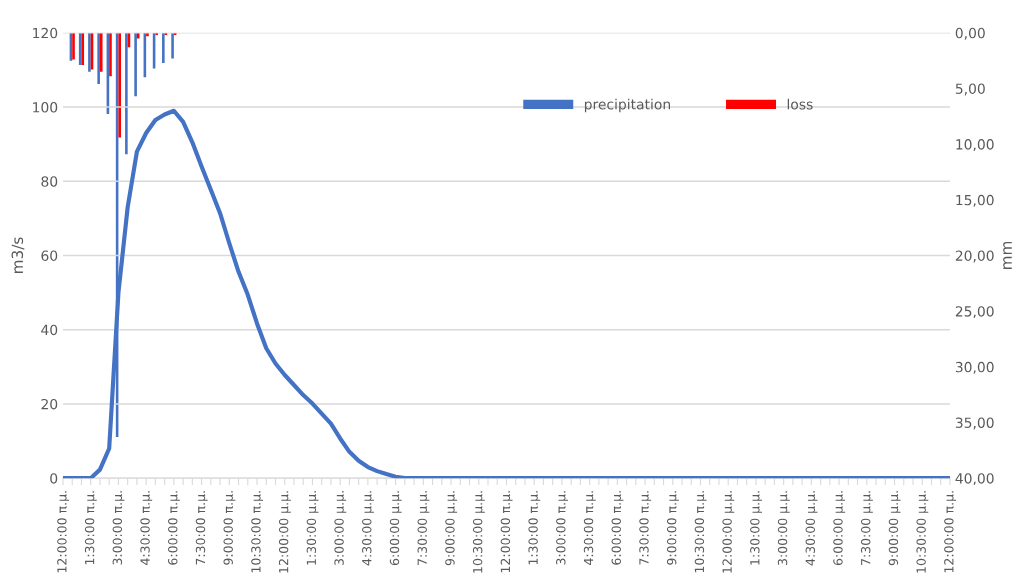  I want to click on y2-axis-title: mm, so click(1007, 255).